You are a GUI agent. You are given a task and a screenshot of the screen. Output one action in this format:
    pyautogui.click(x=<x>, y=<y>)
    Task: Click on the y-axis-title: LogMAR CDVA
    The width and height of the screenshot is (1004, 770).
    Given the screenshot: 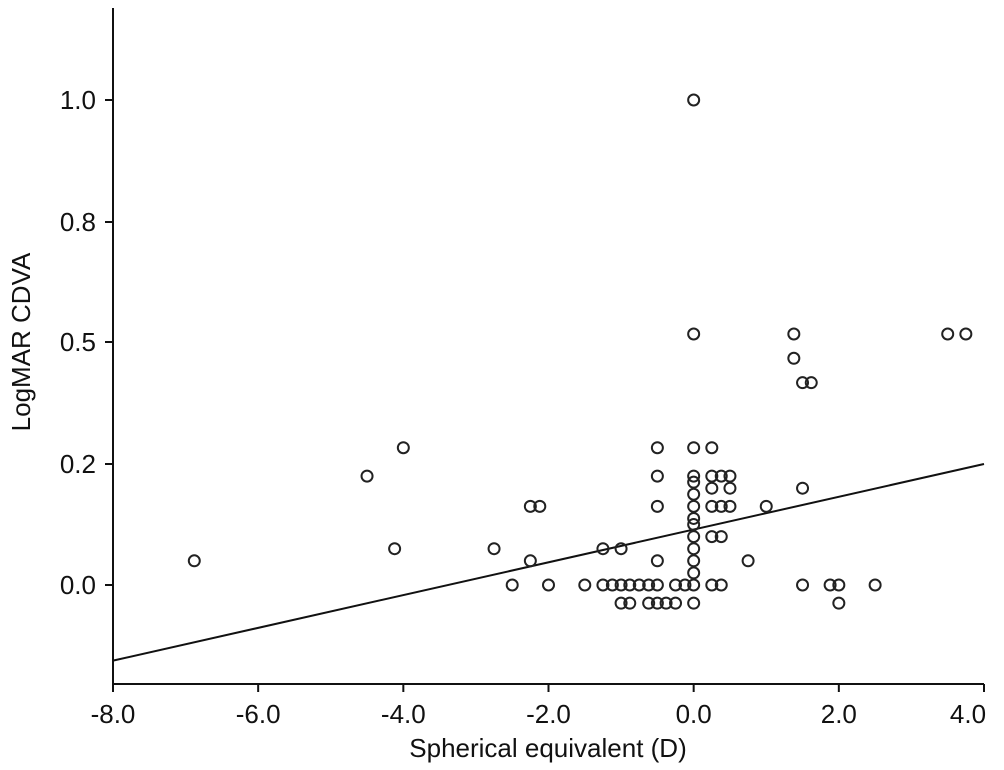 What is the action you would take?
    pyautogui.click(x=21, y=341)
    